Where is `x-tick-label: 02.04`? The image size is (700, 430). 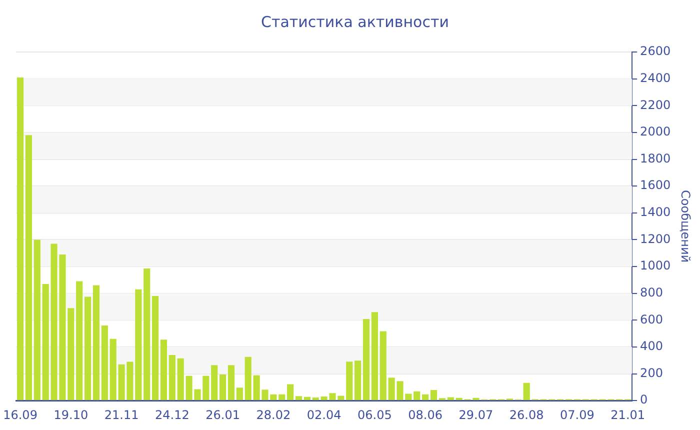 x-tick-label: 02.04 is located at coordinates (324, 415).